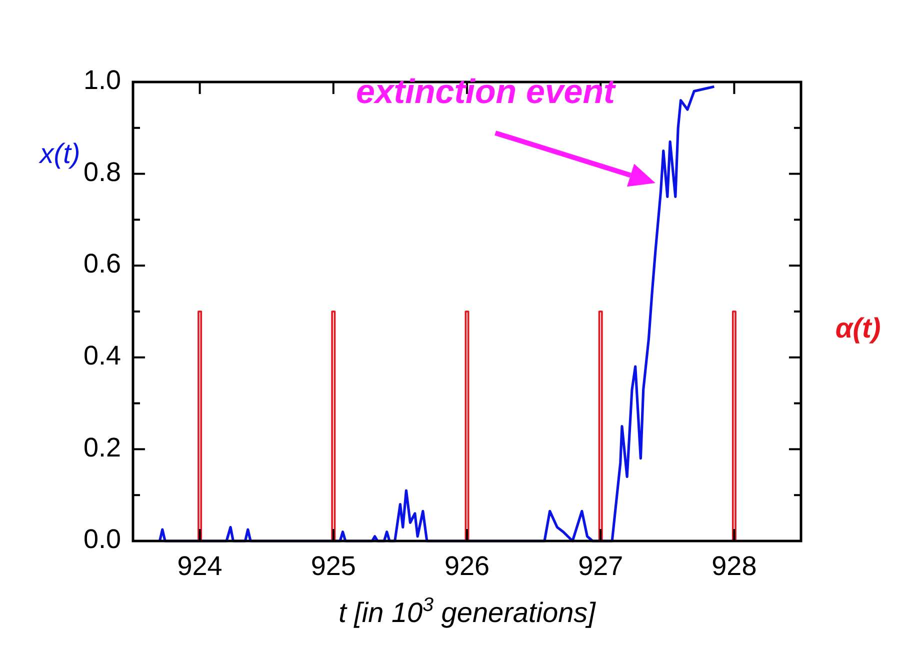 The width and height of the screenshot is (909, 646). Describe the element at coordinates (102, 263) in the screenshot. I see `y-tick-label: 0.6` at that location.